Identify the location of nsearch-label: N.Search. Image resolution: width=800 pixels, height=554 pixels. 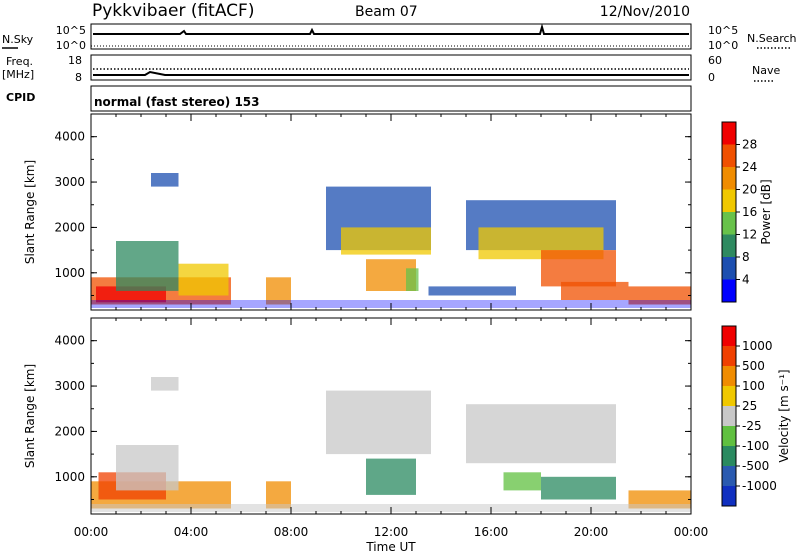
(772, 38).